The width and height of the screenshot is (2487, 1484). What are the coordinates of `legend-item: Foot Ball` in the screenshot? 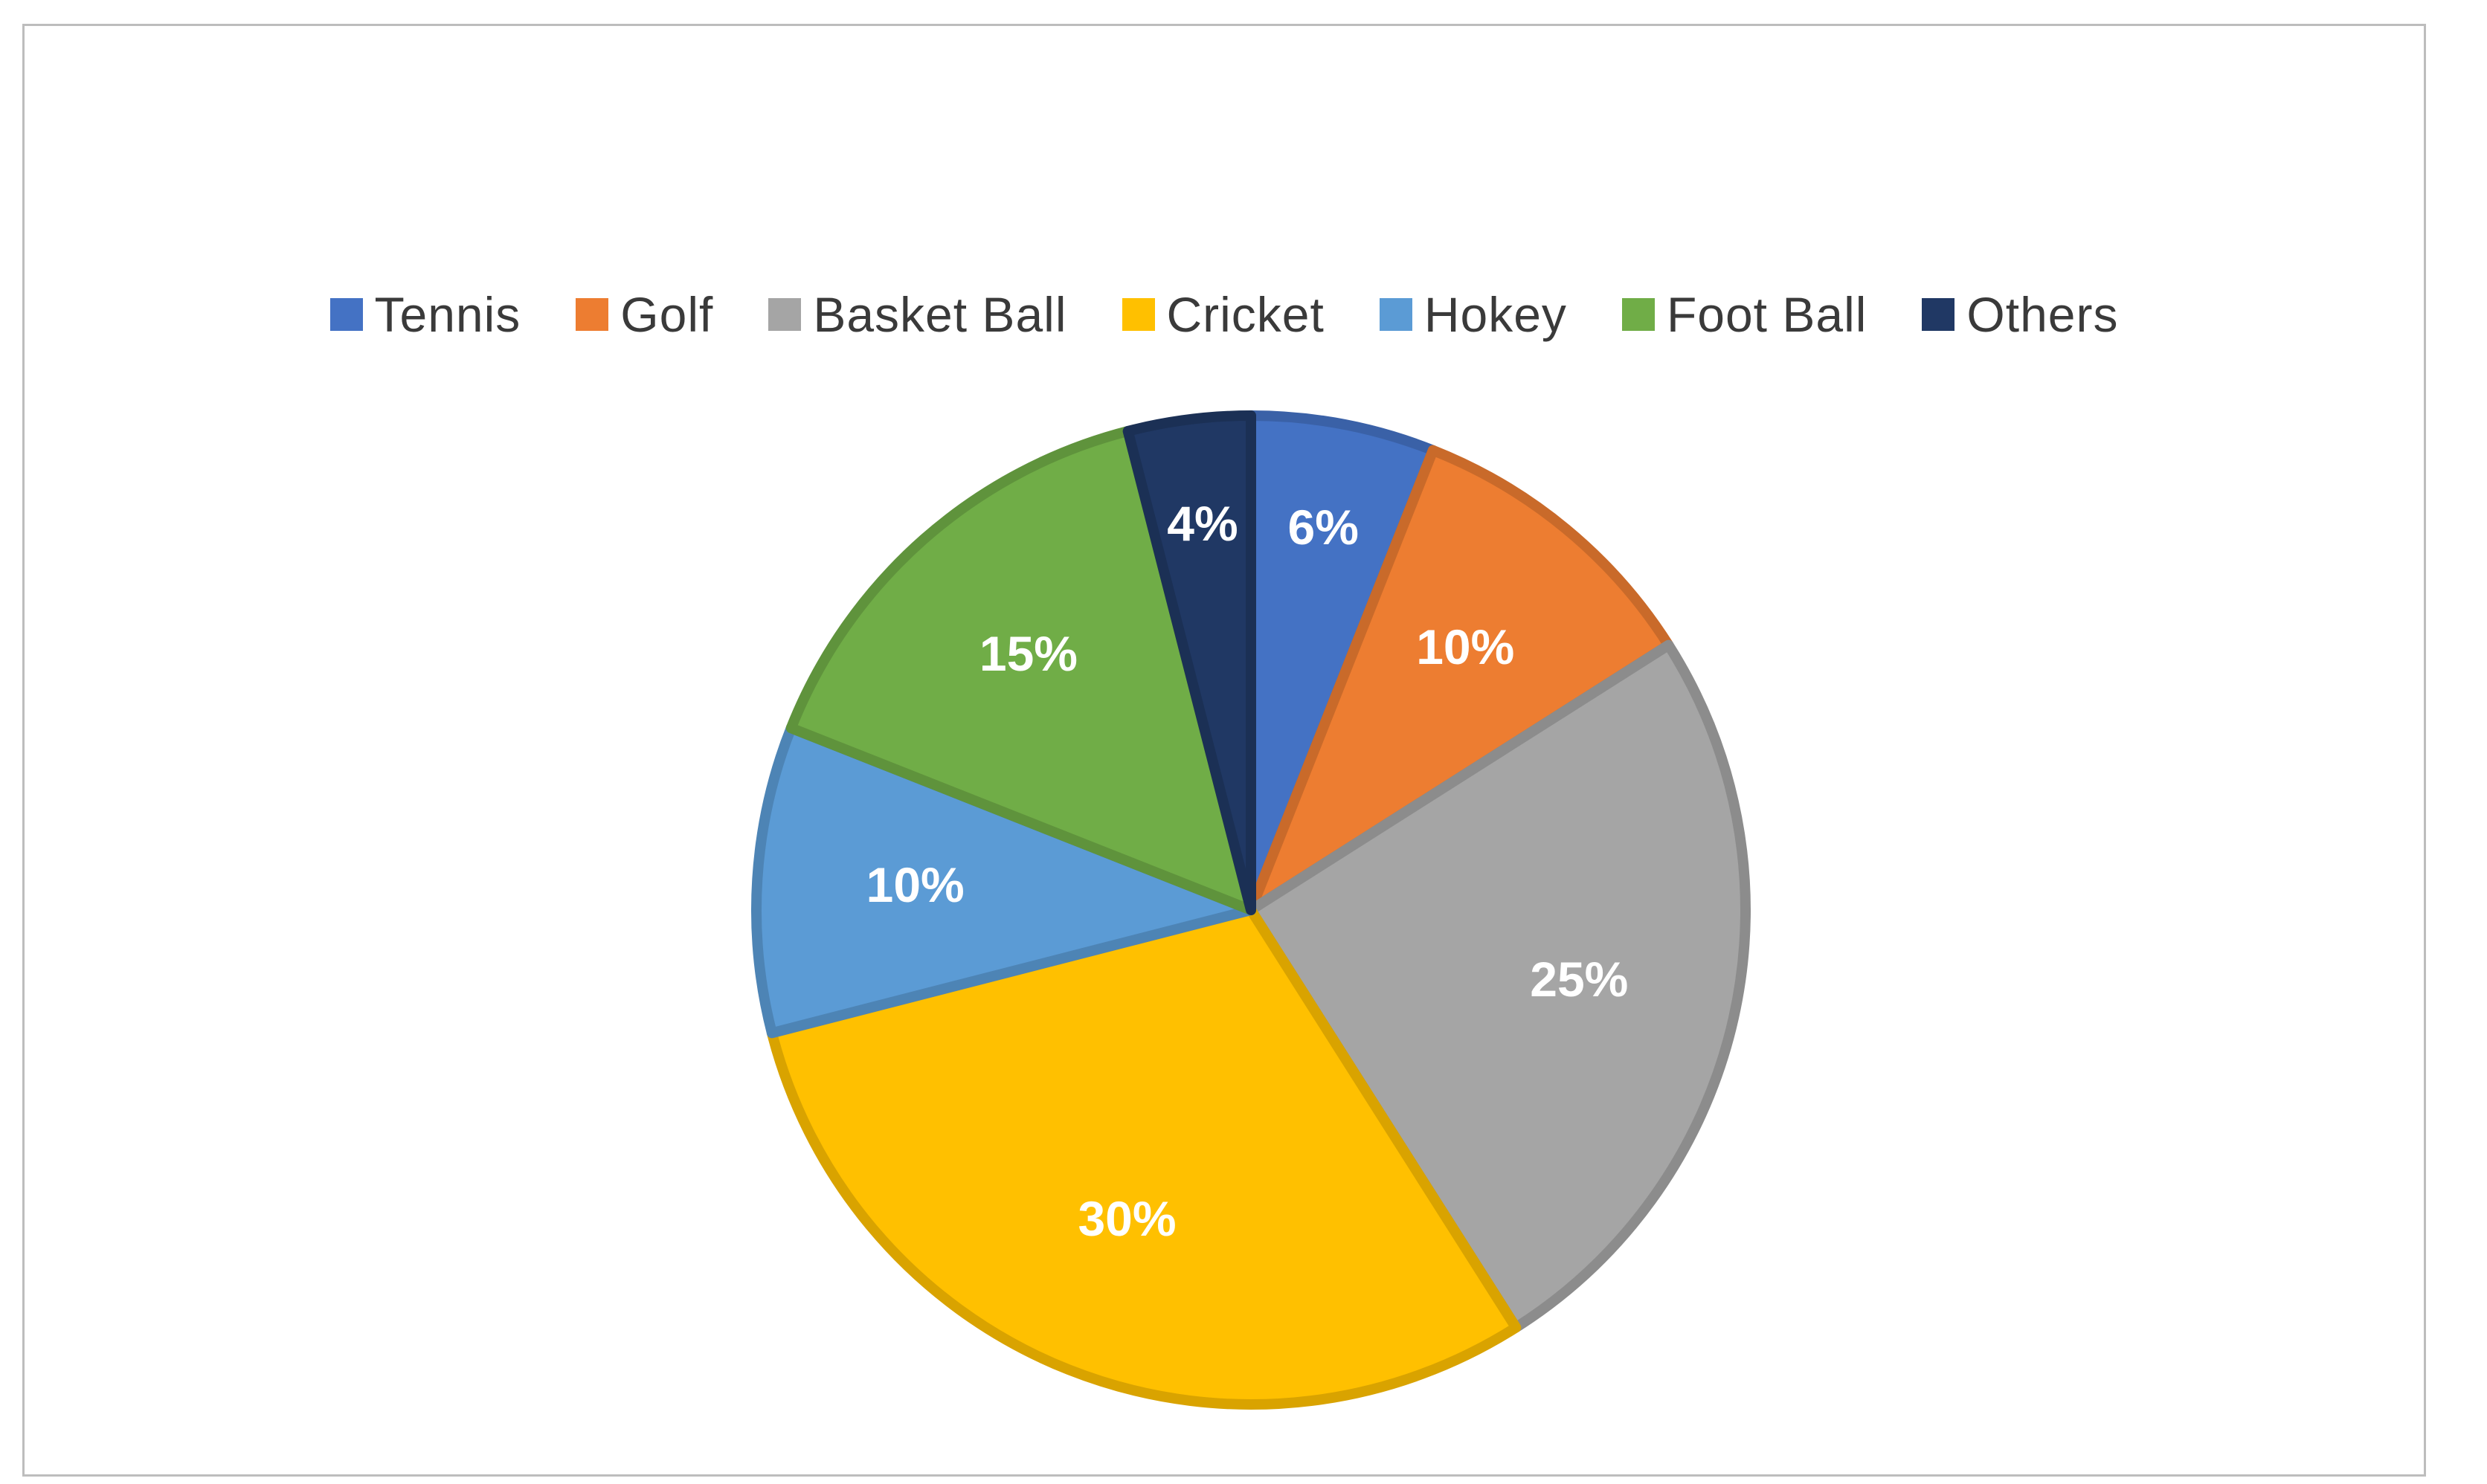 It's located at (1744, 314).